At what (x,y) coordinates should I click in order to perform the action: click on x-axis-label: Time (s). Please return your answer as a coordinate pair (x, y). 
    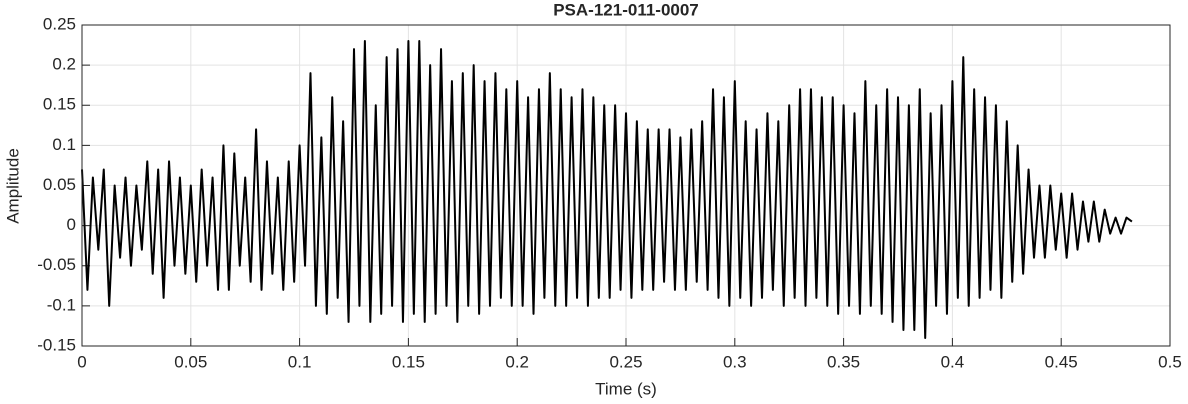
    Looking at the image, I should click on (626, 388).